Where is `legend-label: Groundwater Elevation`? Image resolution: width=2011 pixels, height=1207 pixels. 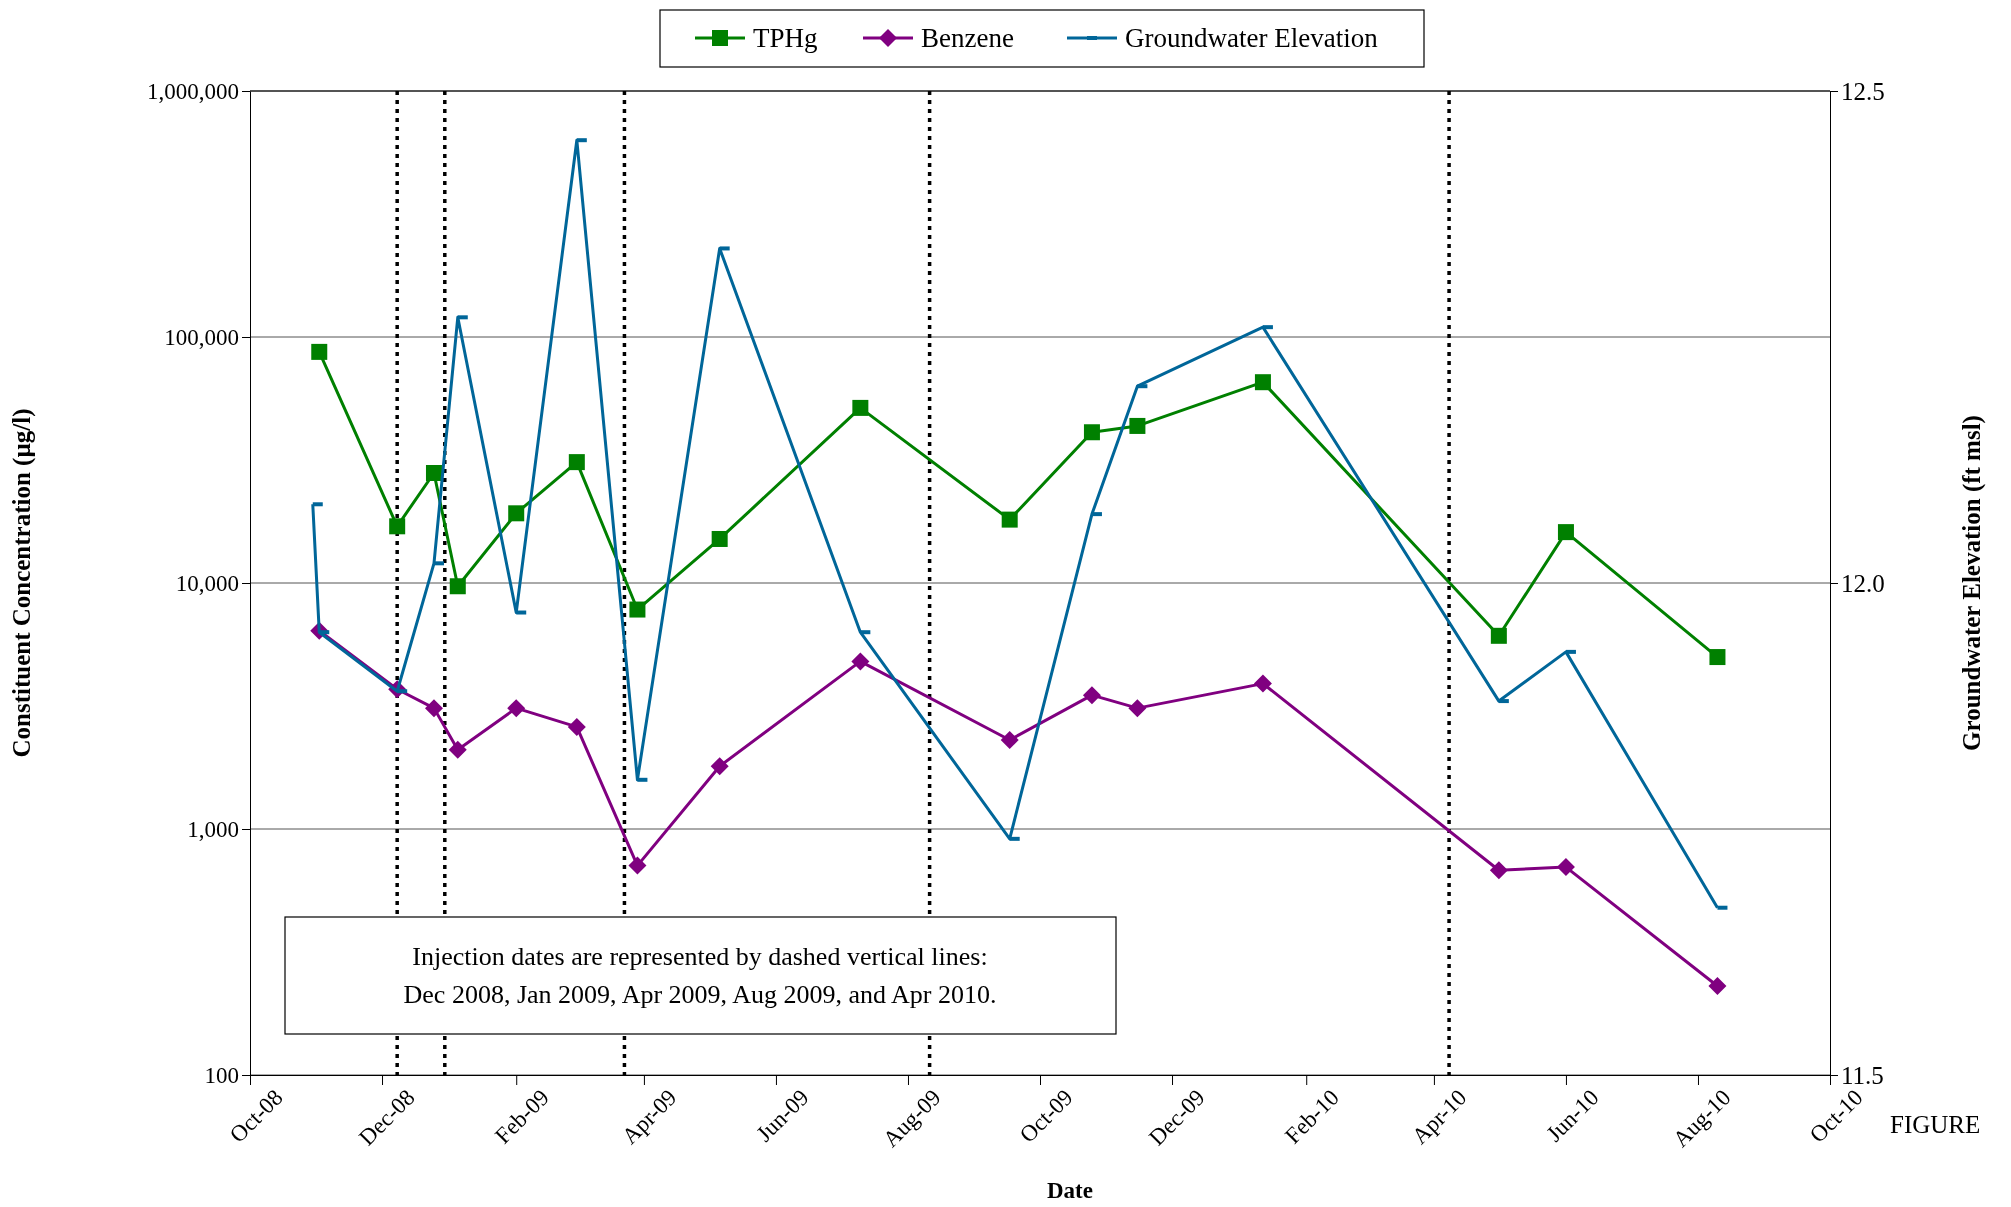 legend-label: Groundwater Elevation is located at coordinates (1252, 38).